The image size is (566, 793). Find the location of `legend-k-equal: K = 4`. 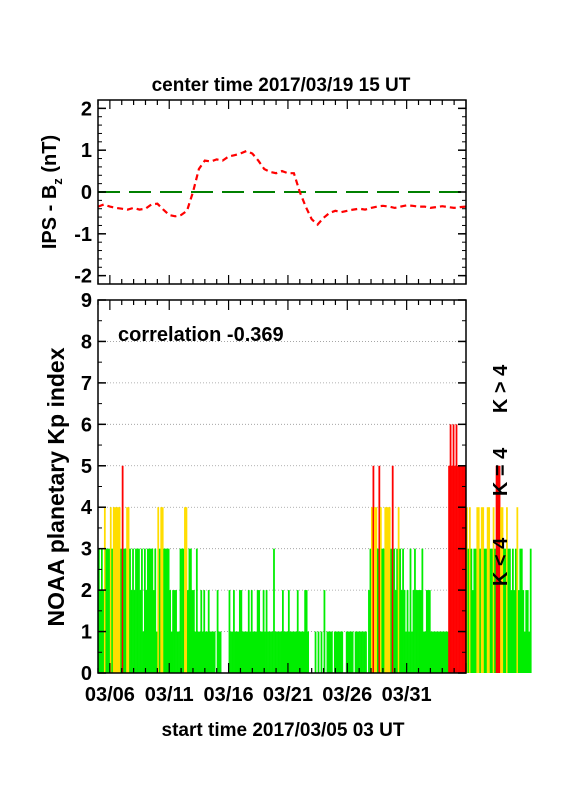

legend-k-equal: K = 4 is located at coordinates (501, 471).